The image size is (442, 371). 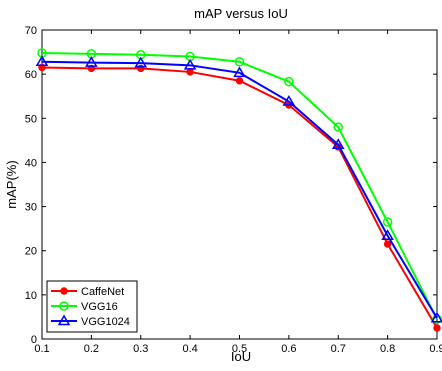 What do you see at coordinates (11, 184) in the screenshot?
I see `y-axis-label: mAP(%)` at bounding box center [11, 184].